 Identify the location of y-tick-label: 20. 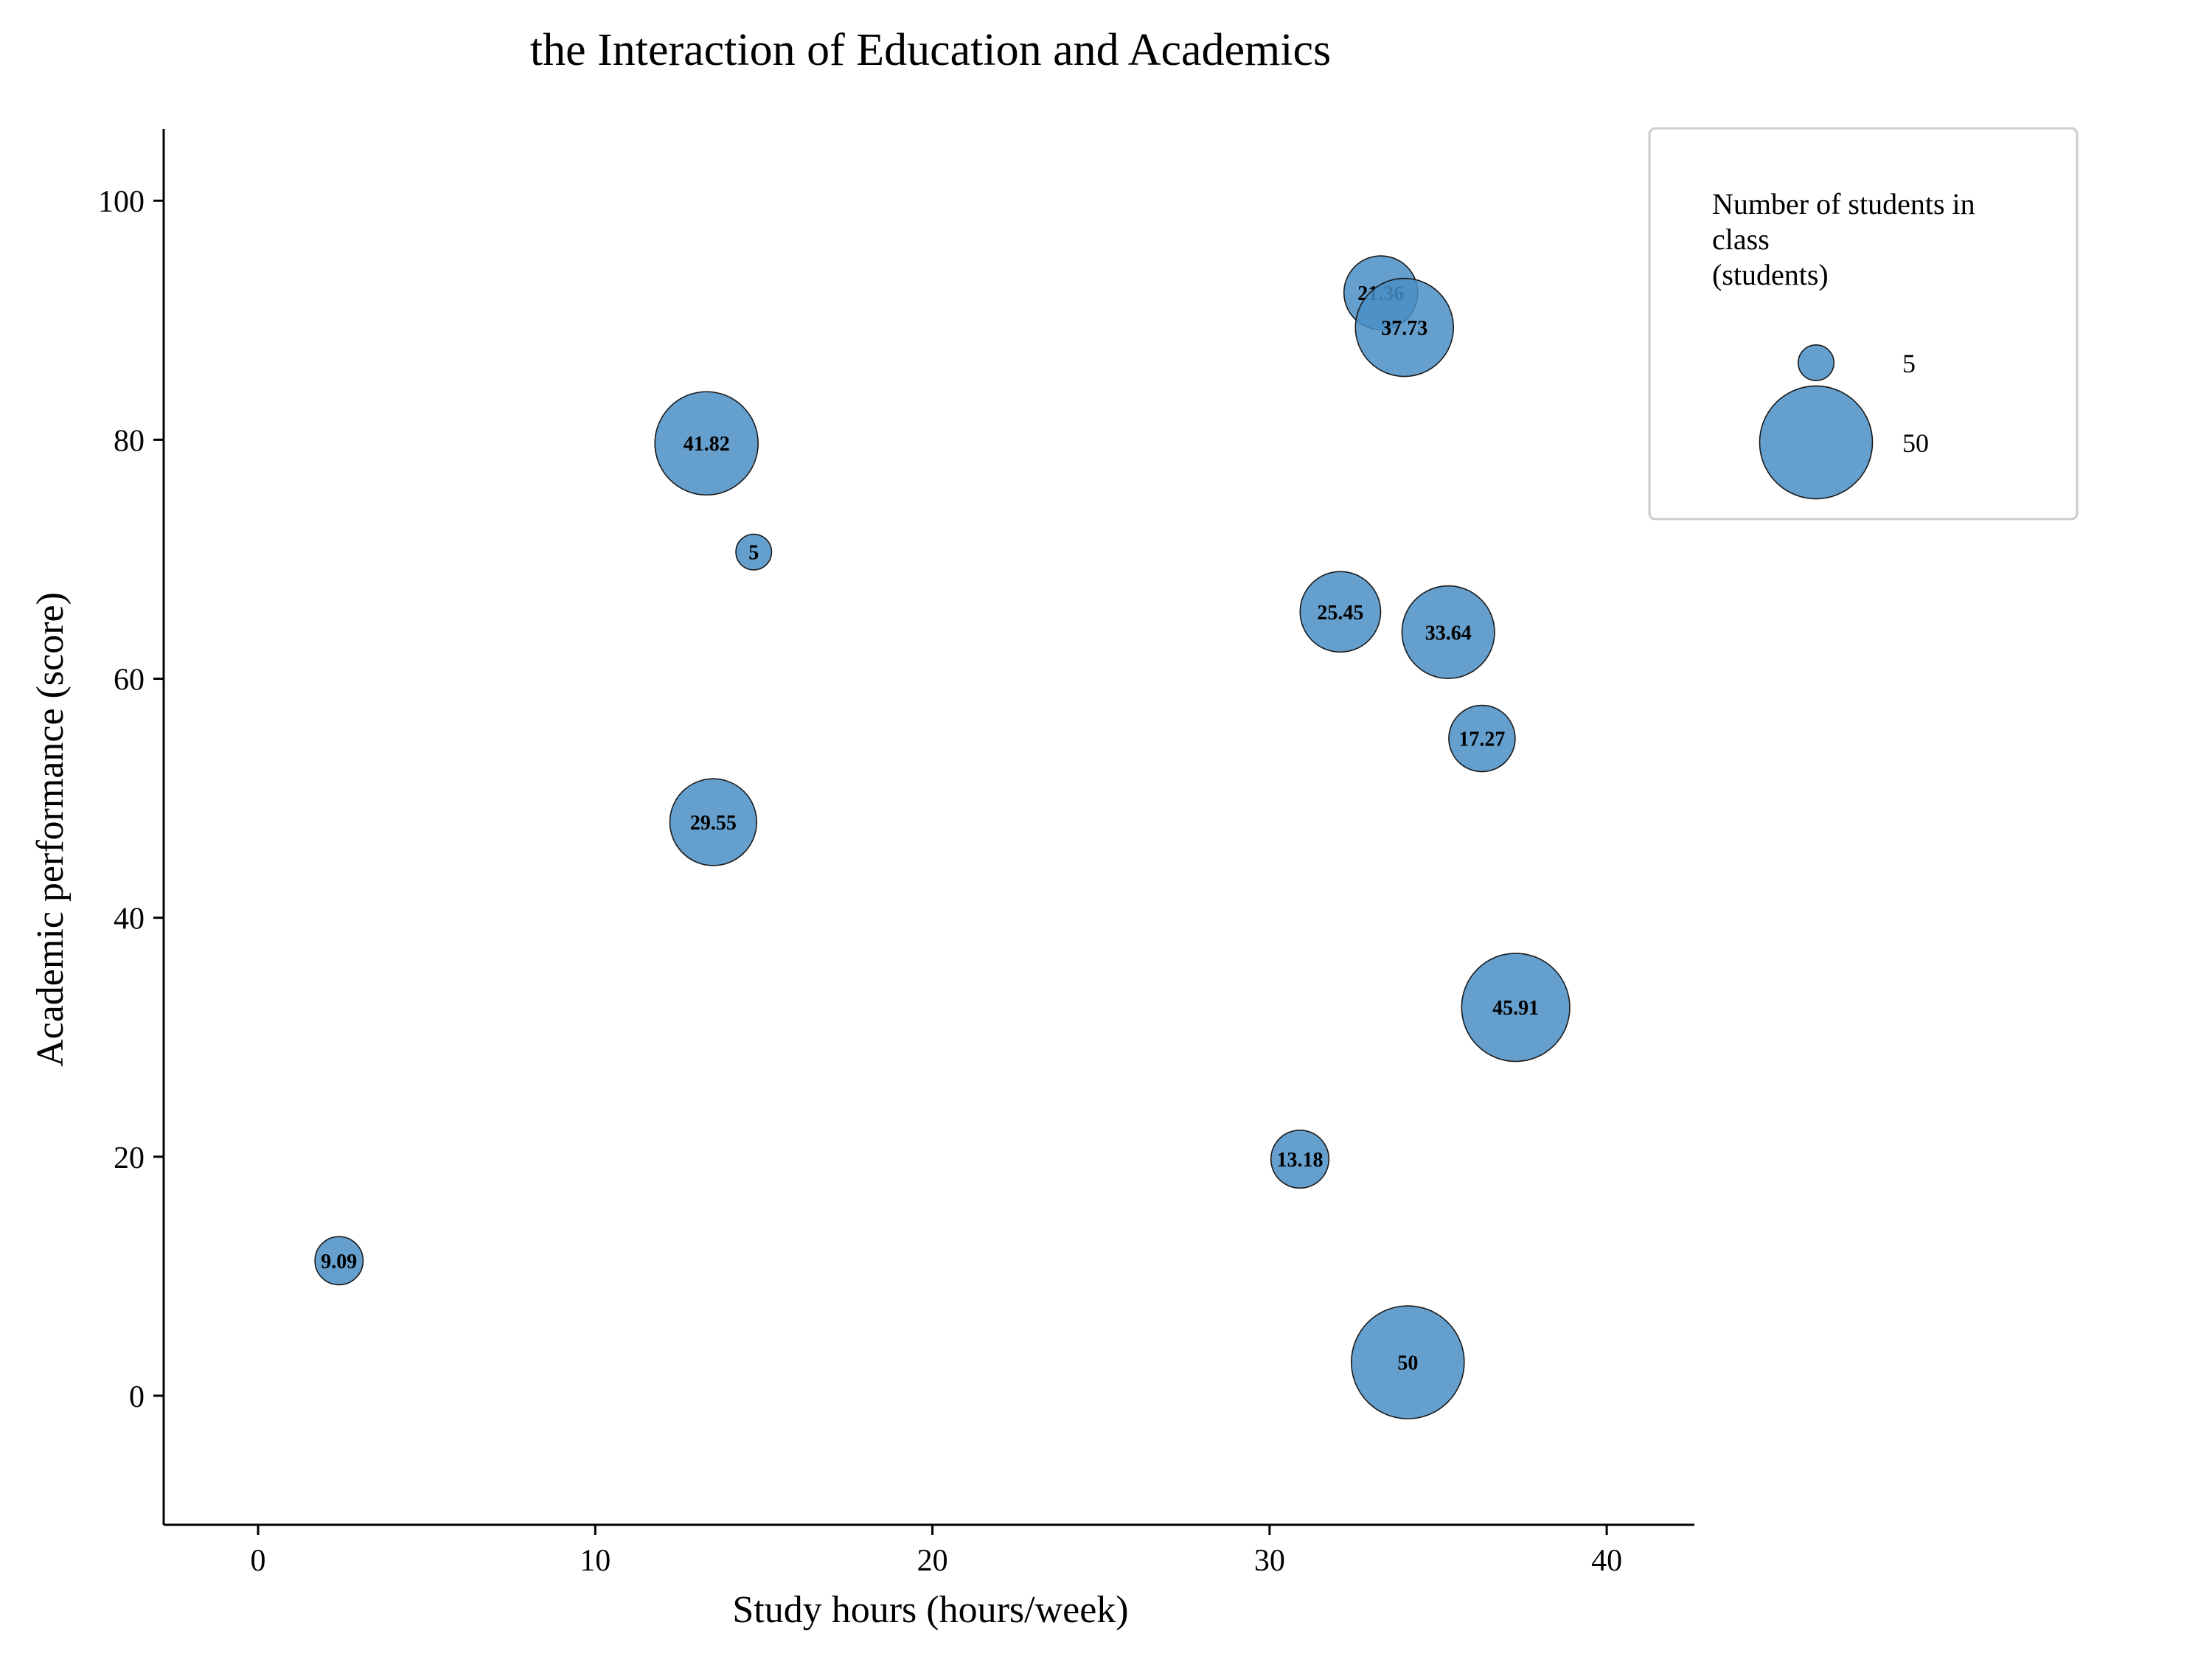
(129, 1158).